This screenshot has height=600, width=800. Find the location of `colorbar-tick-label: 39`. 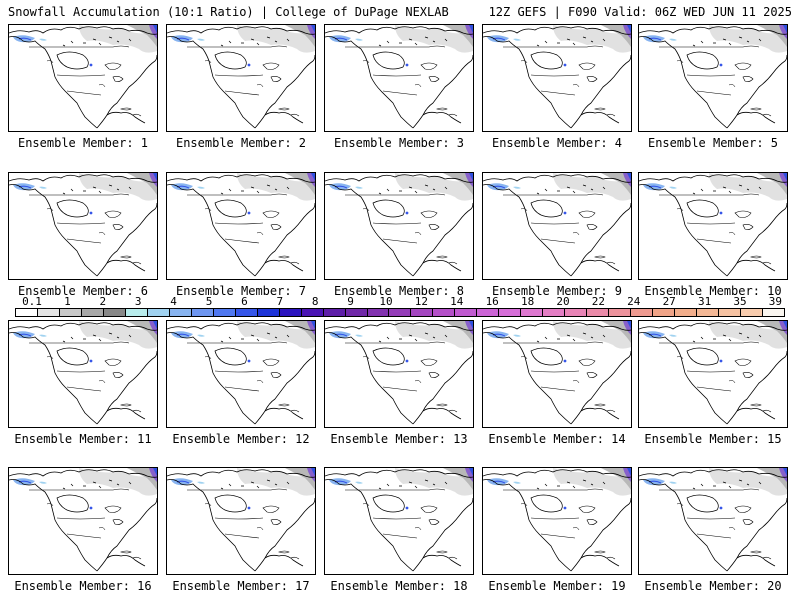

colorbar-tick-label: 39 is located at coordinates (775, 301).